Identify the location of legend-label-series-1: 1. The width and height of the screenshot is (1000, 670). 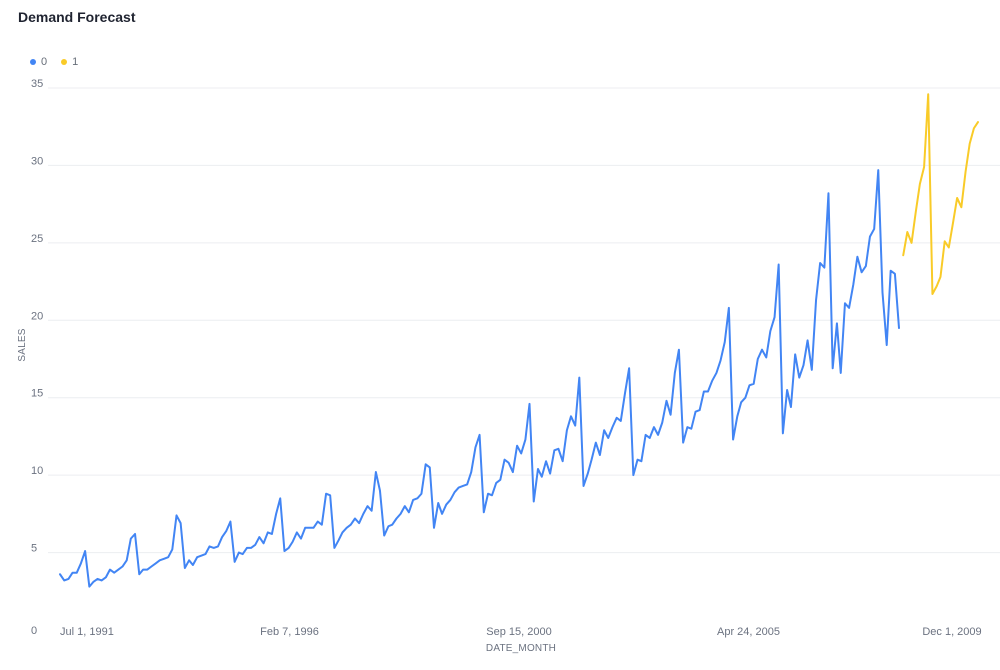
(75, 62).